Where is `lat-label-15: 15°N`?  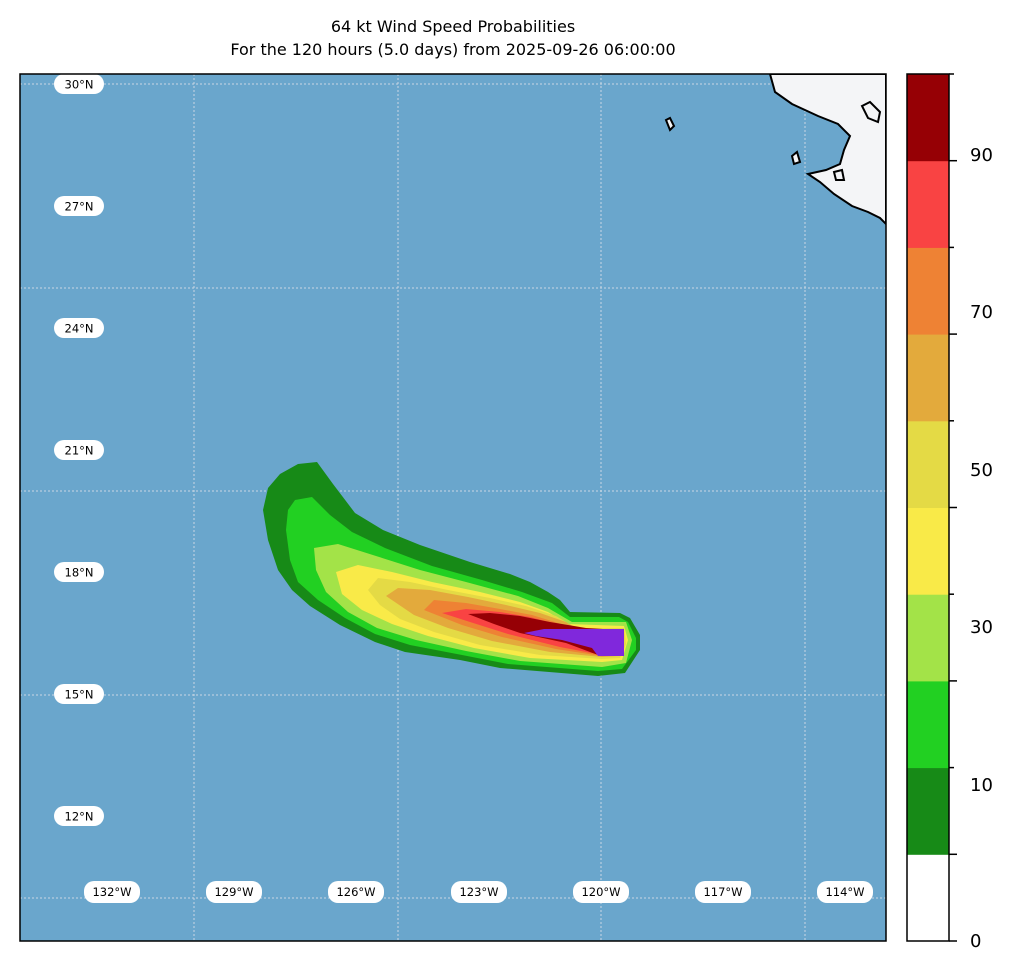
lat-label-15: 15°N is located at coordinates (79, 694).